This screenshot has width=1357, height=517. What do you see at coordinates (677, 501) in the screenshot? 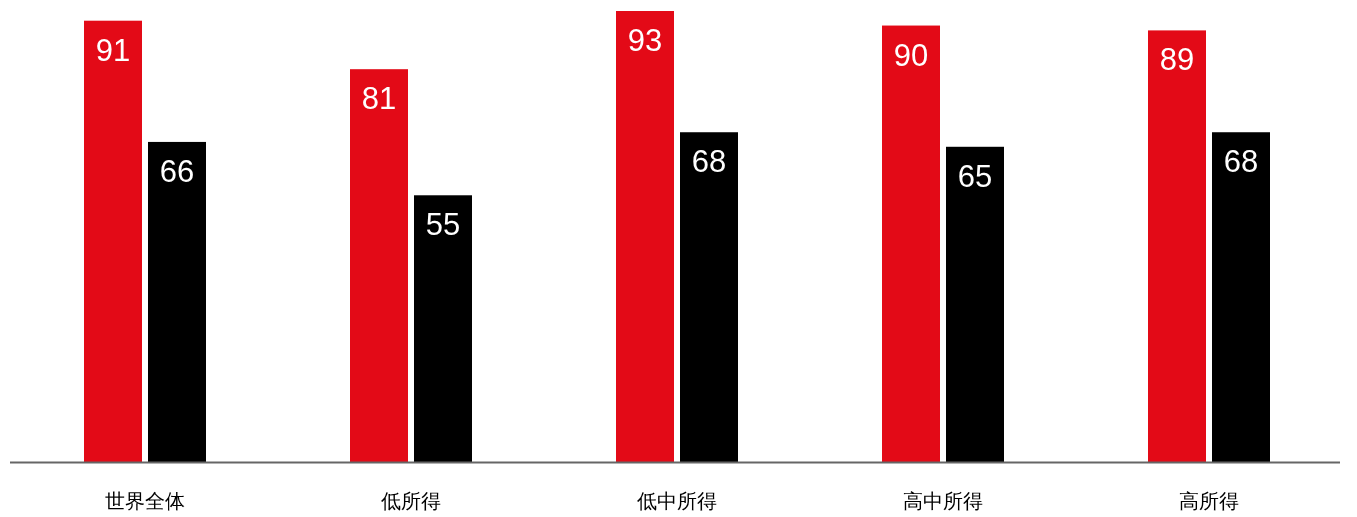
I see `x-tick-label: 低中所得` at bounding box center [677, 501].